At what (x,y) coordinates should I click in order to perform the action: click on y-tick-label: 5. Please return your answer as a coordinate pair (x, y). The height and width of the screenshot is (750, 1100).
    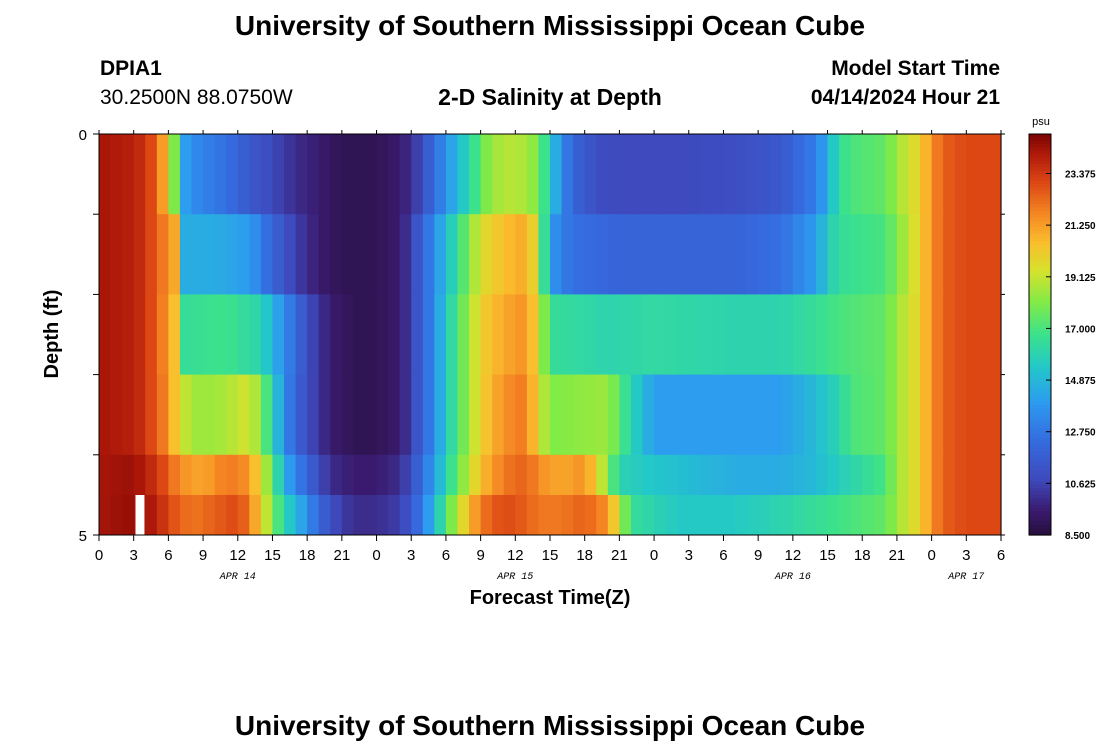
    Looking at the image, I should click on (83, 536).